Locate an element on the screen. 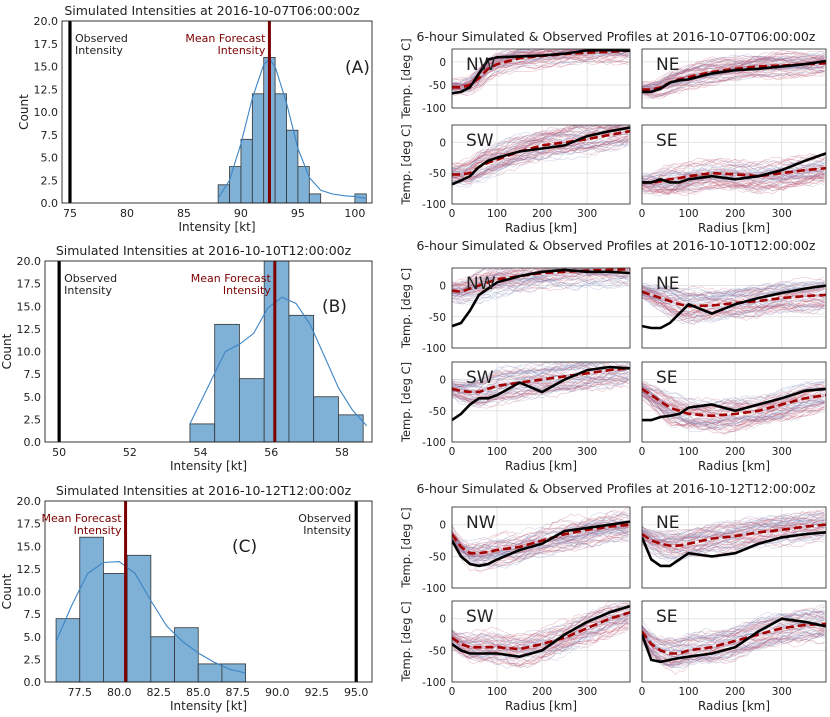 The image size is (830, 717). quadrant-subplot: NE is located at coordinates (734, 78).